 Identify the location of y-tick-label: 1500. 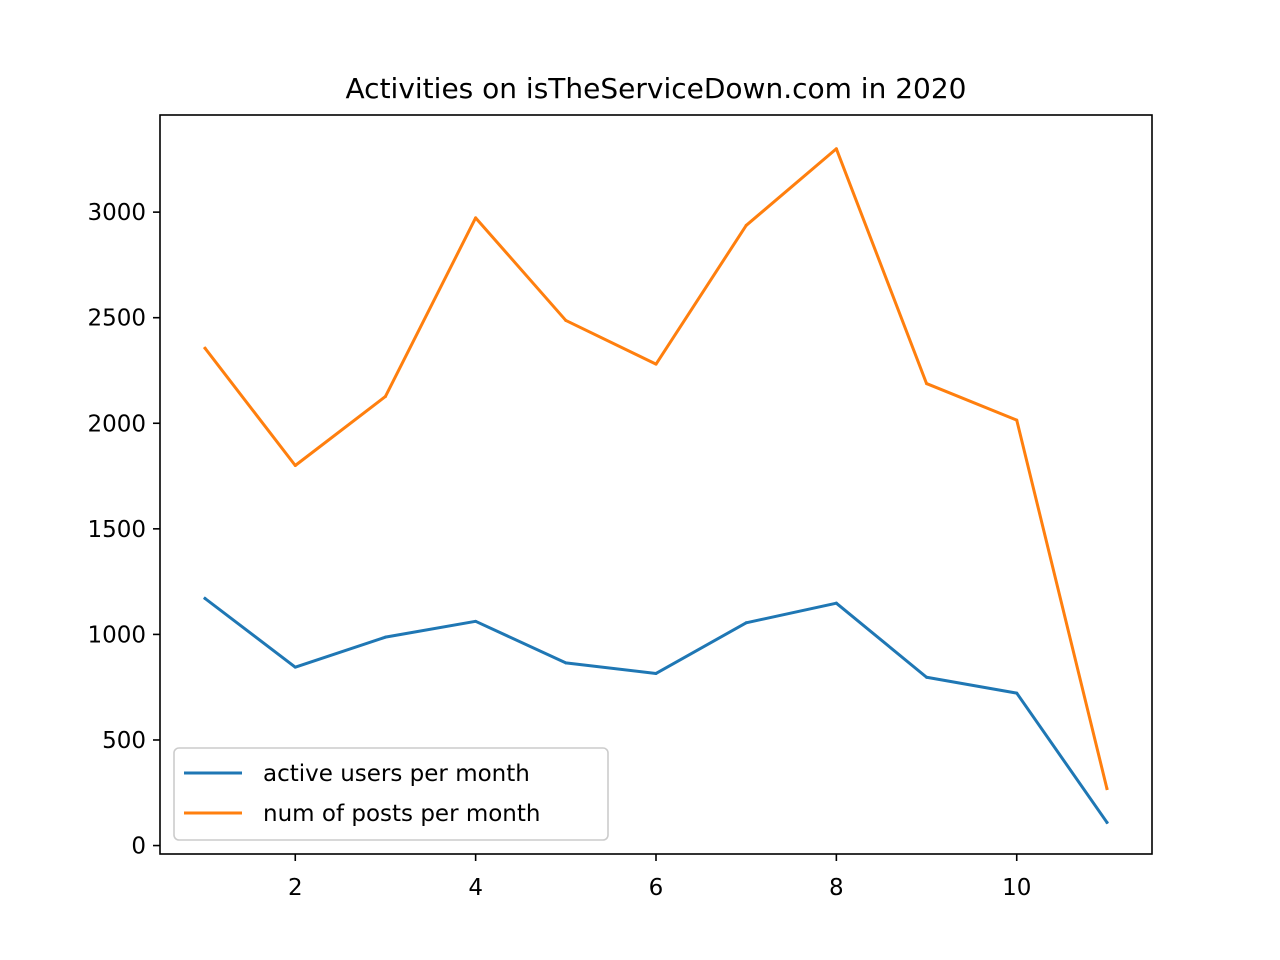
(116, 530).